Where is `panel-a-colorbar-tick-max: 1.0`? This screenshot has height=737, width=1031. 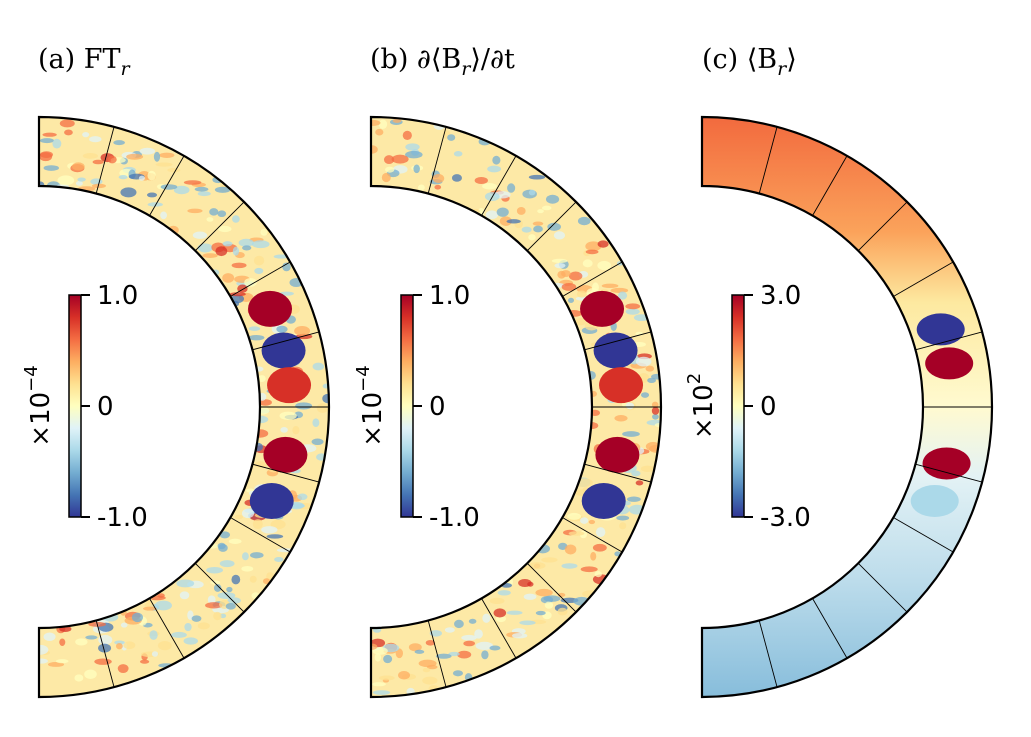 panel-a-colorbar-tick-max: 1.0 is located at coordinates (117, 296).